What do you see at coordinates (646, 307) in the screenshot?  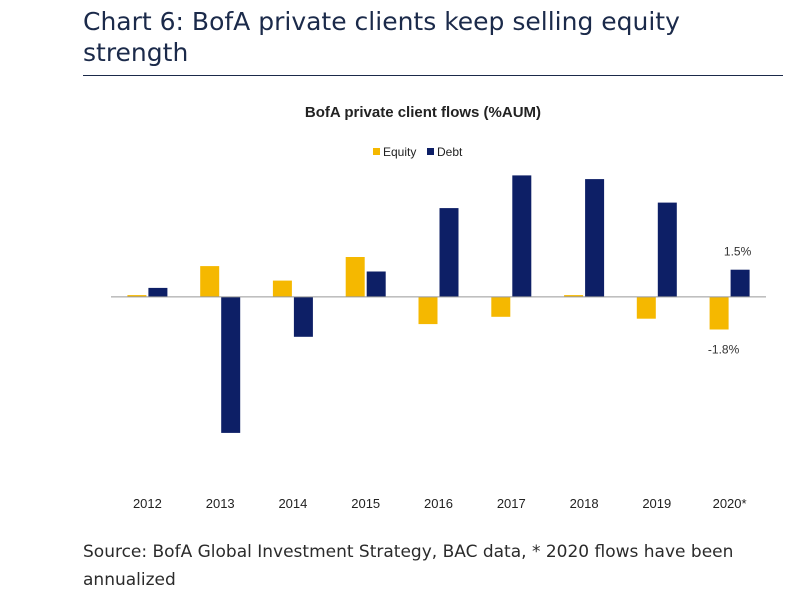 I see `bar-equity-2019` at bounding box center [646, 307].